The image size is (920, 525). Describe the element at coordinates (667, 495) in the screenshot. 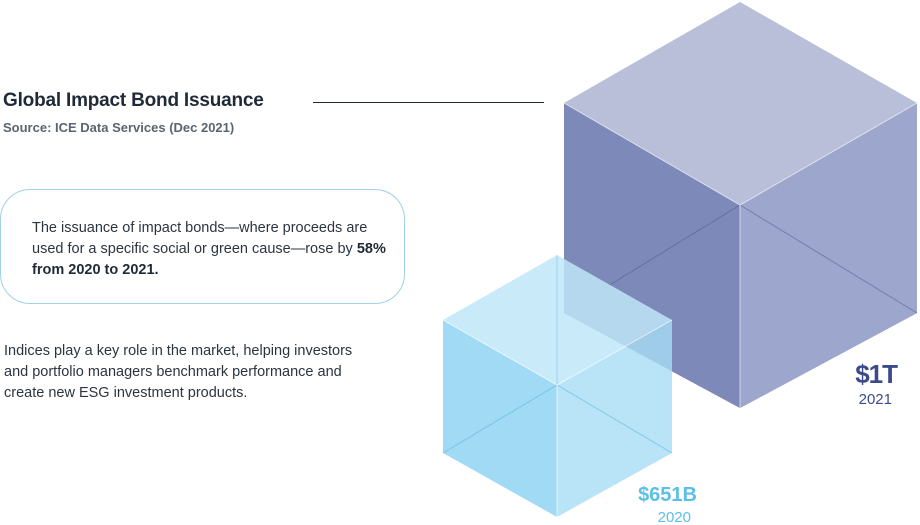

I see `value-label-2020: $651B` at that location.